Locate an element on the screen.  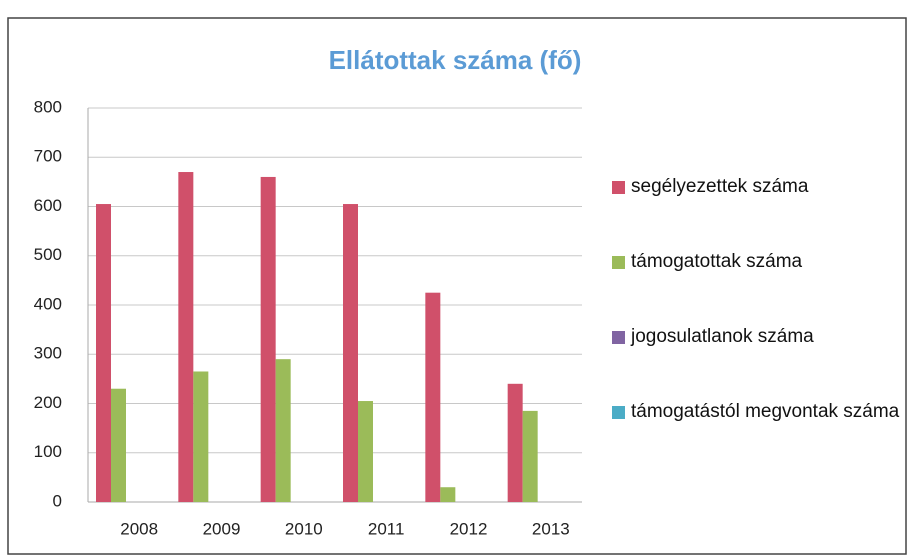
y-tick-label: 600 is located at coordinates (48, 205).